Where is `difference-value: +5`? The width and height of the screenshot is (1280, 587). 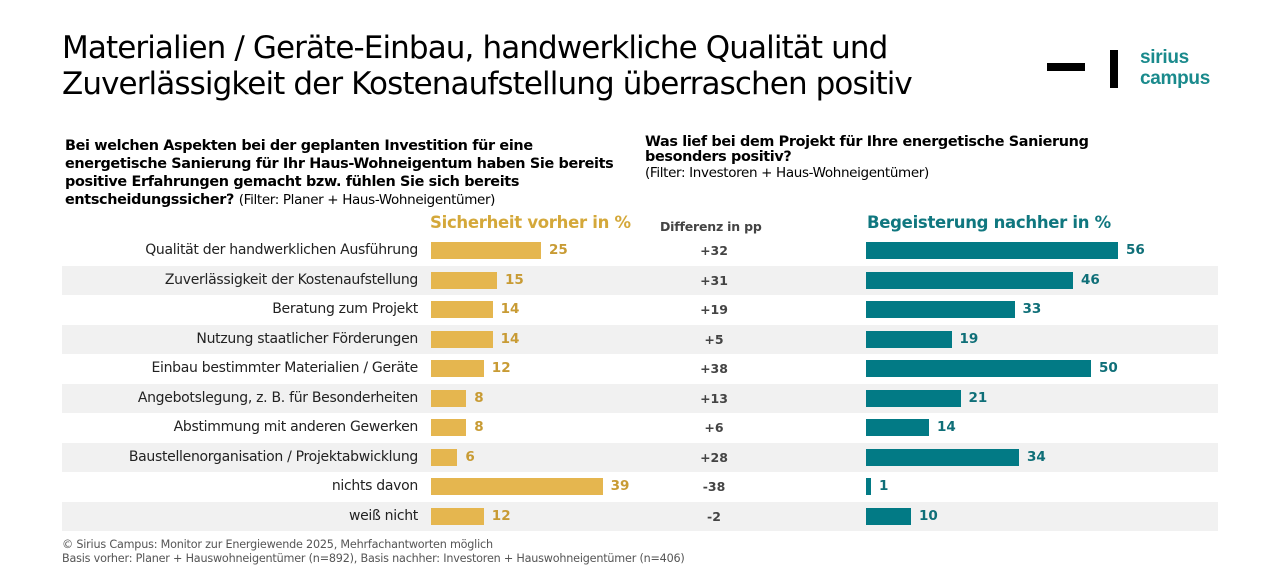
difference-value: +5 is located at coordinates (714, 339).